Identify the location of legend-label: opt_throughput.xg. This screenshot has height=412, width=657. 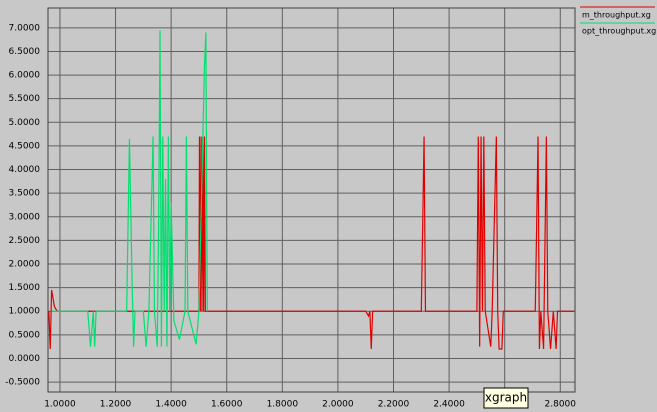
(619, 31).